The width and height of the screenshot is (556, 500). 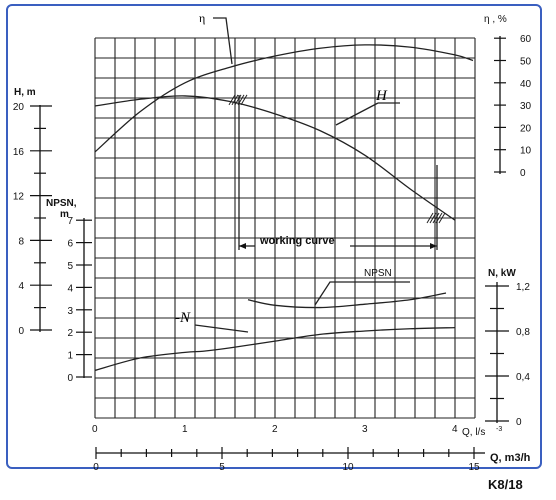 What do you see at coordinates (495, 19) in the screenshot?
I see `eta-axis-title: η , %` at bounding box center [495, 19].